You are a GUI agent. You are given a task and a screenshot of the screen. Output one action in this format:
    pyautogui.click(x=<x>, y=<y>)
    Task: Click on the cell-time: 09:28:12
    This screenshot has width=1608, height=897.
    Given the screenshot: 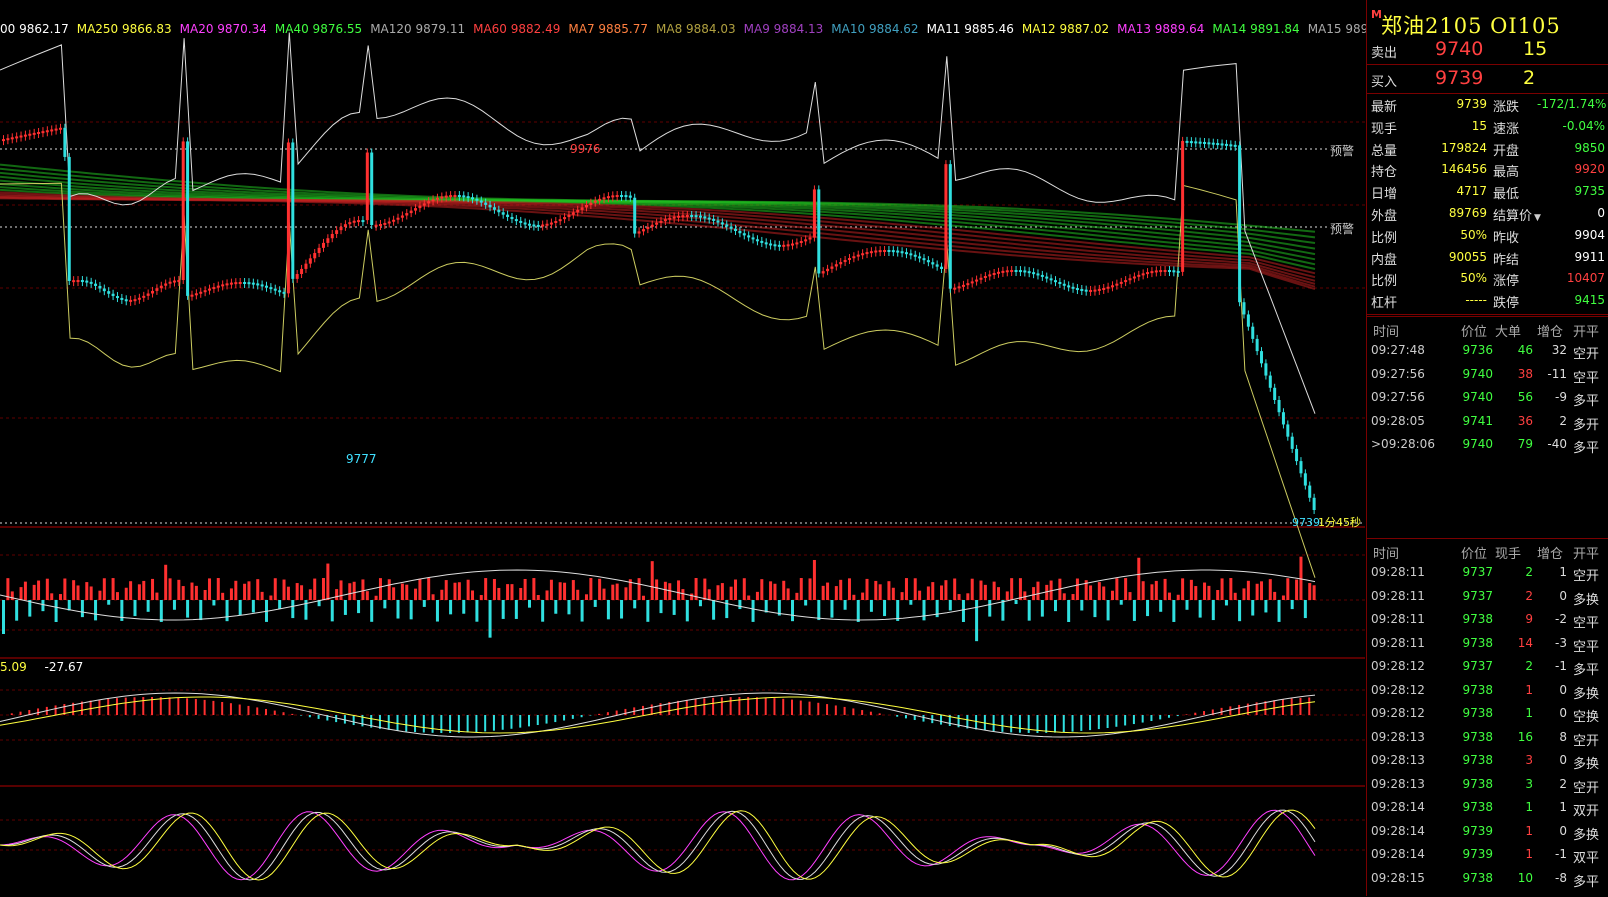 What is the action you would take?
    pyautogui.click(x=1398, y=713)
    